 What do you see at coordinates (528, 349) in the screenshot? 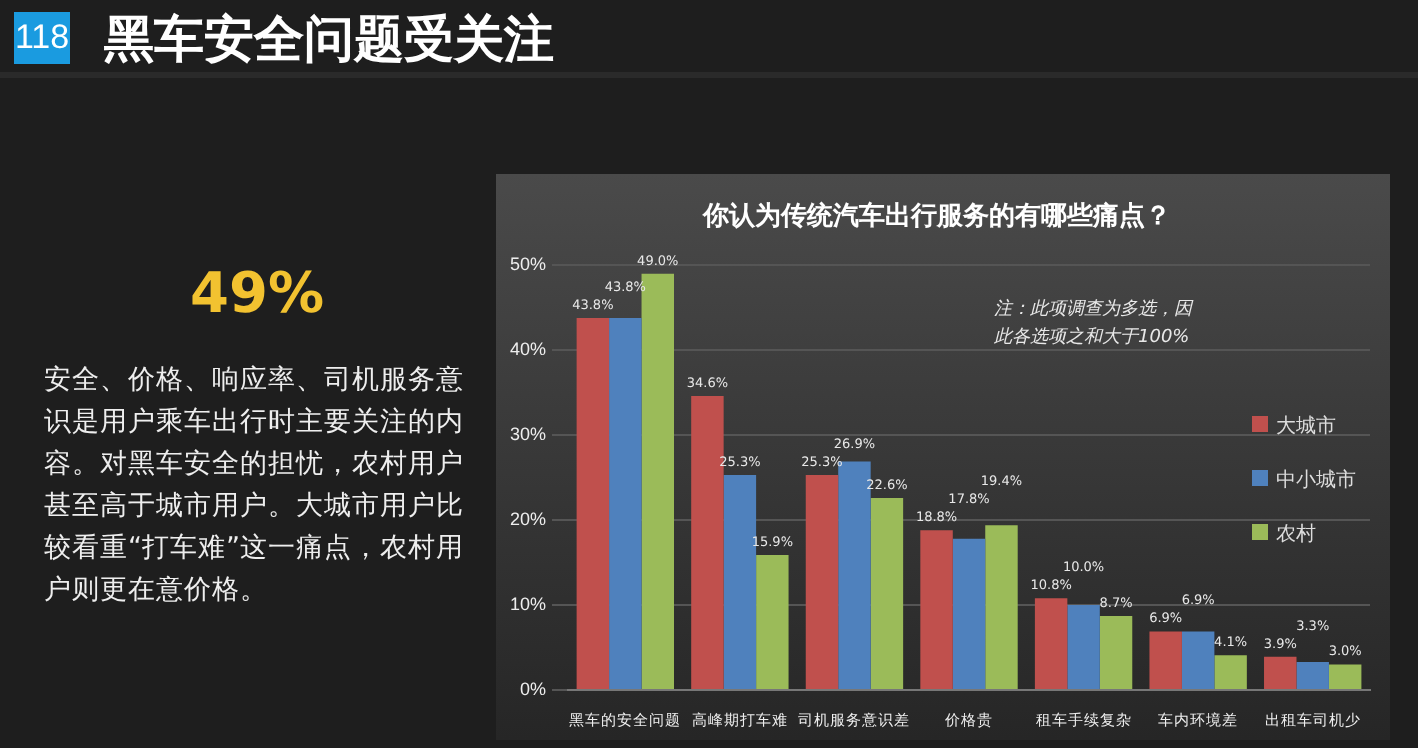
I see `y-tick-label: 40%` at bounding box center [528, 349].